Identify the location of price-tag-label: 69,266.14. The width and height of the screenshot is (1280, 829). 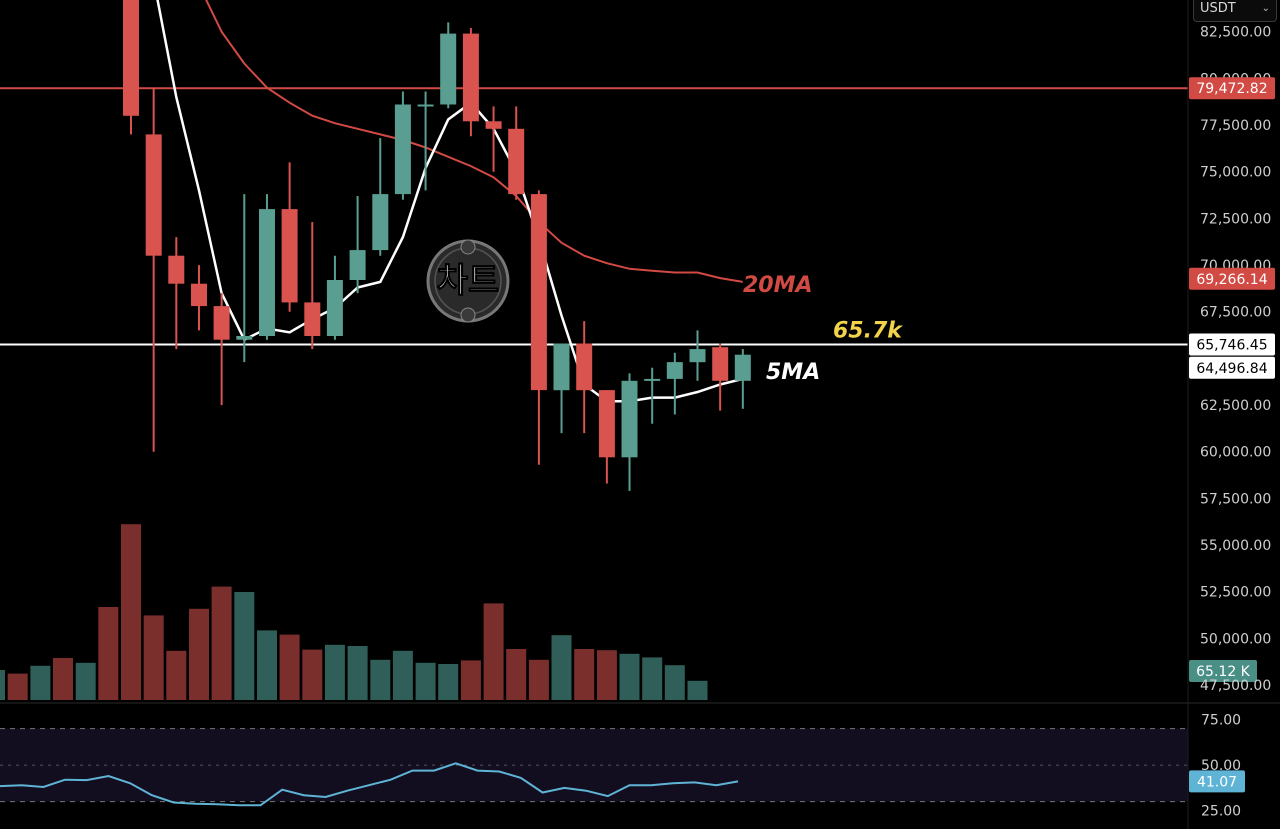
(1231, 280).